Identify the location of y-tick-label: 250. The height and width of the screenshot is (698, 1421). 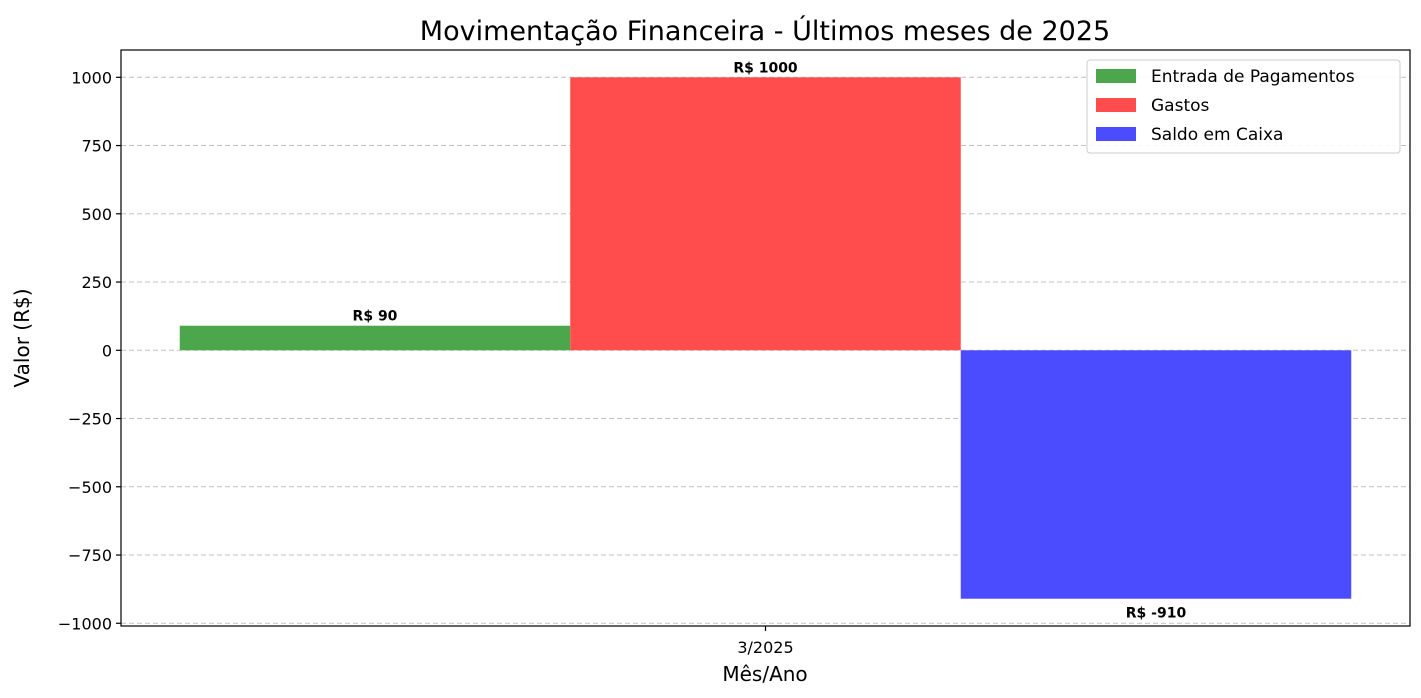
(96, 282).